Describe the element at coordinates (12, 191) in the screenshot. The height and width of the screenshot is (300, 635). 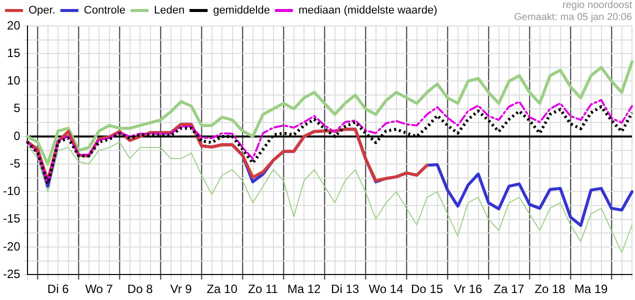
I see `y-tick-label: -10` at that location.